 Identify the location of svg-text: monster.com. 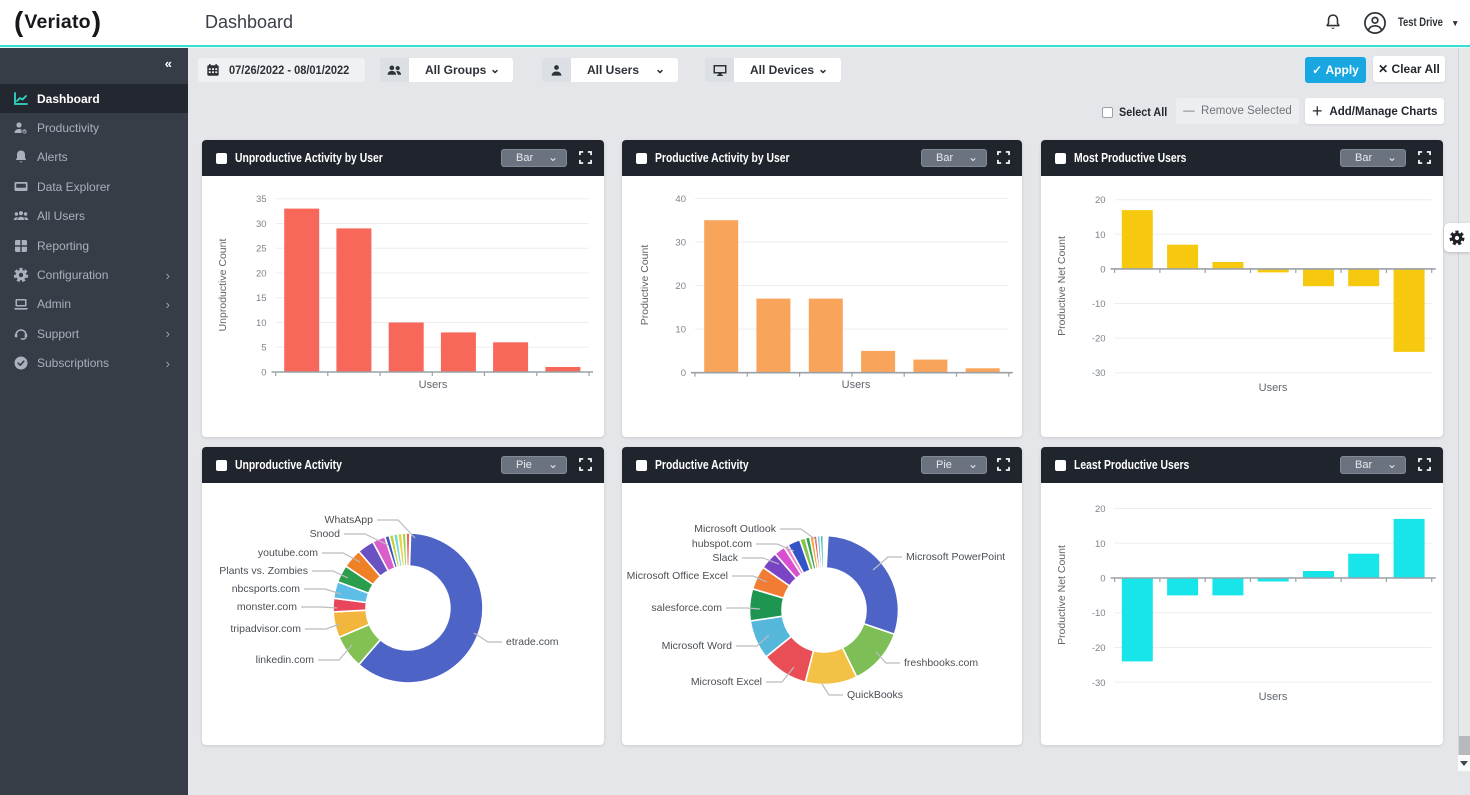
(267, 607).